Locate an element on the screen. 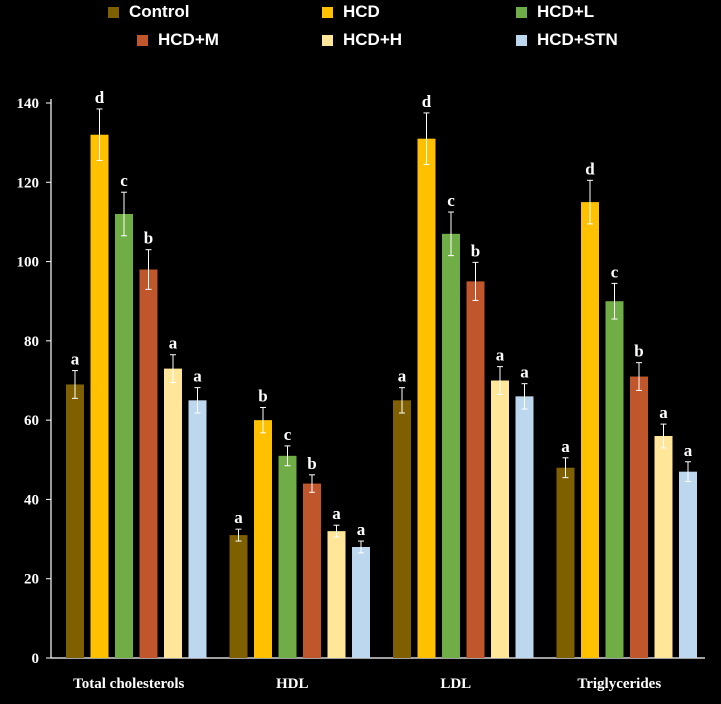 Image resolution: width=721 pixels, height=704 pixels. x-tick-label: HDL is located at coordinates (292, 684).